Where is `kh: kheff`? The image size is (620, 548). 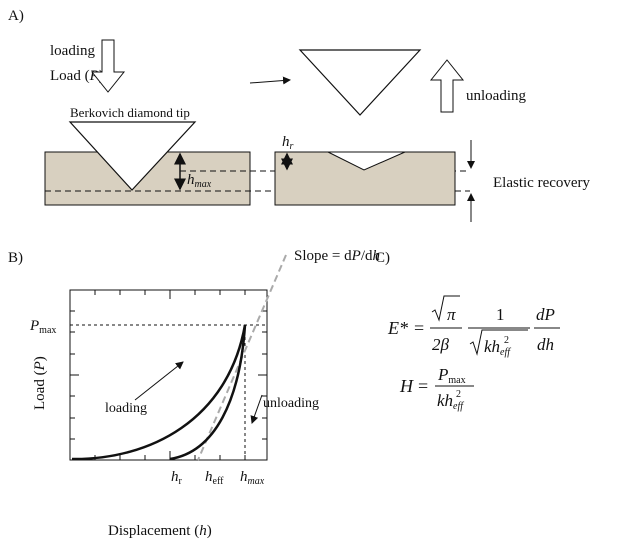
kh: kheff is located at coordinates (497, 347).